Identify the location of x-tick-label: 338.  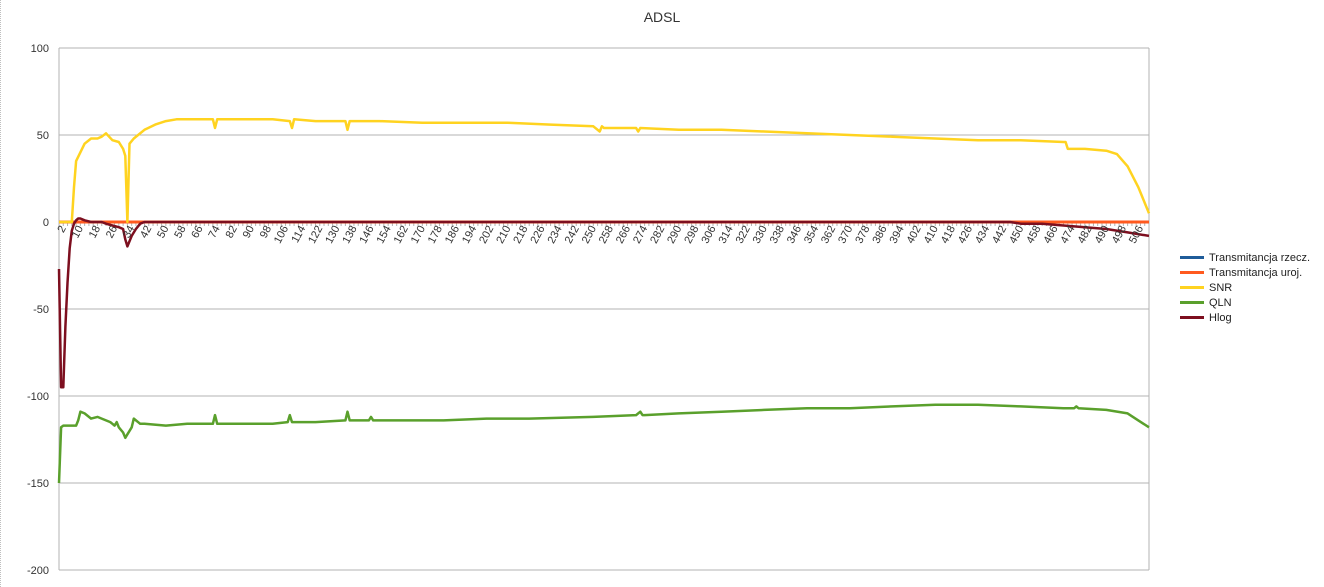
(777, 235).